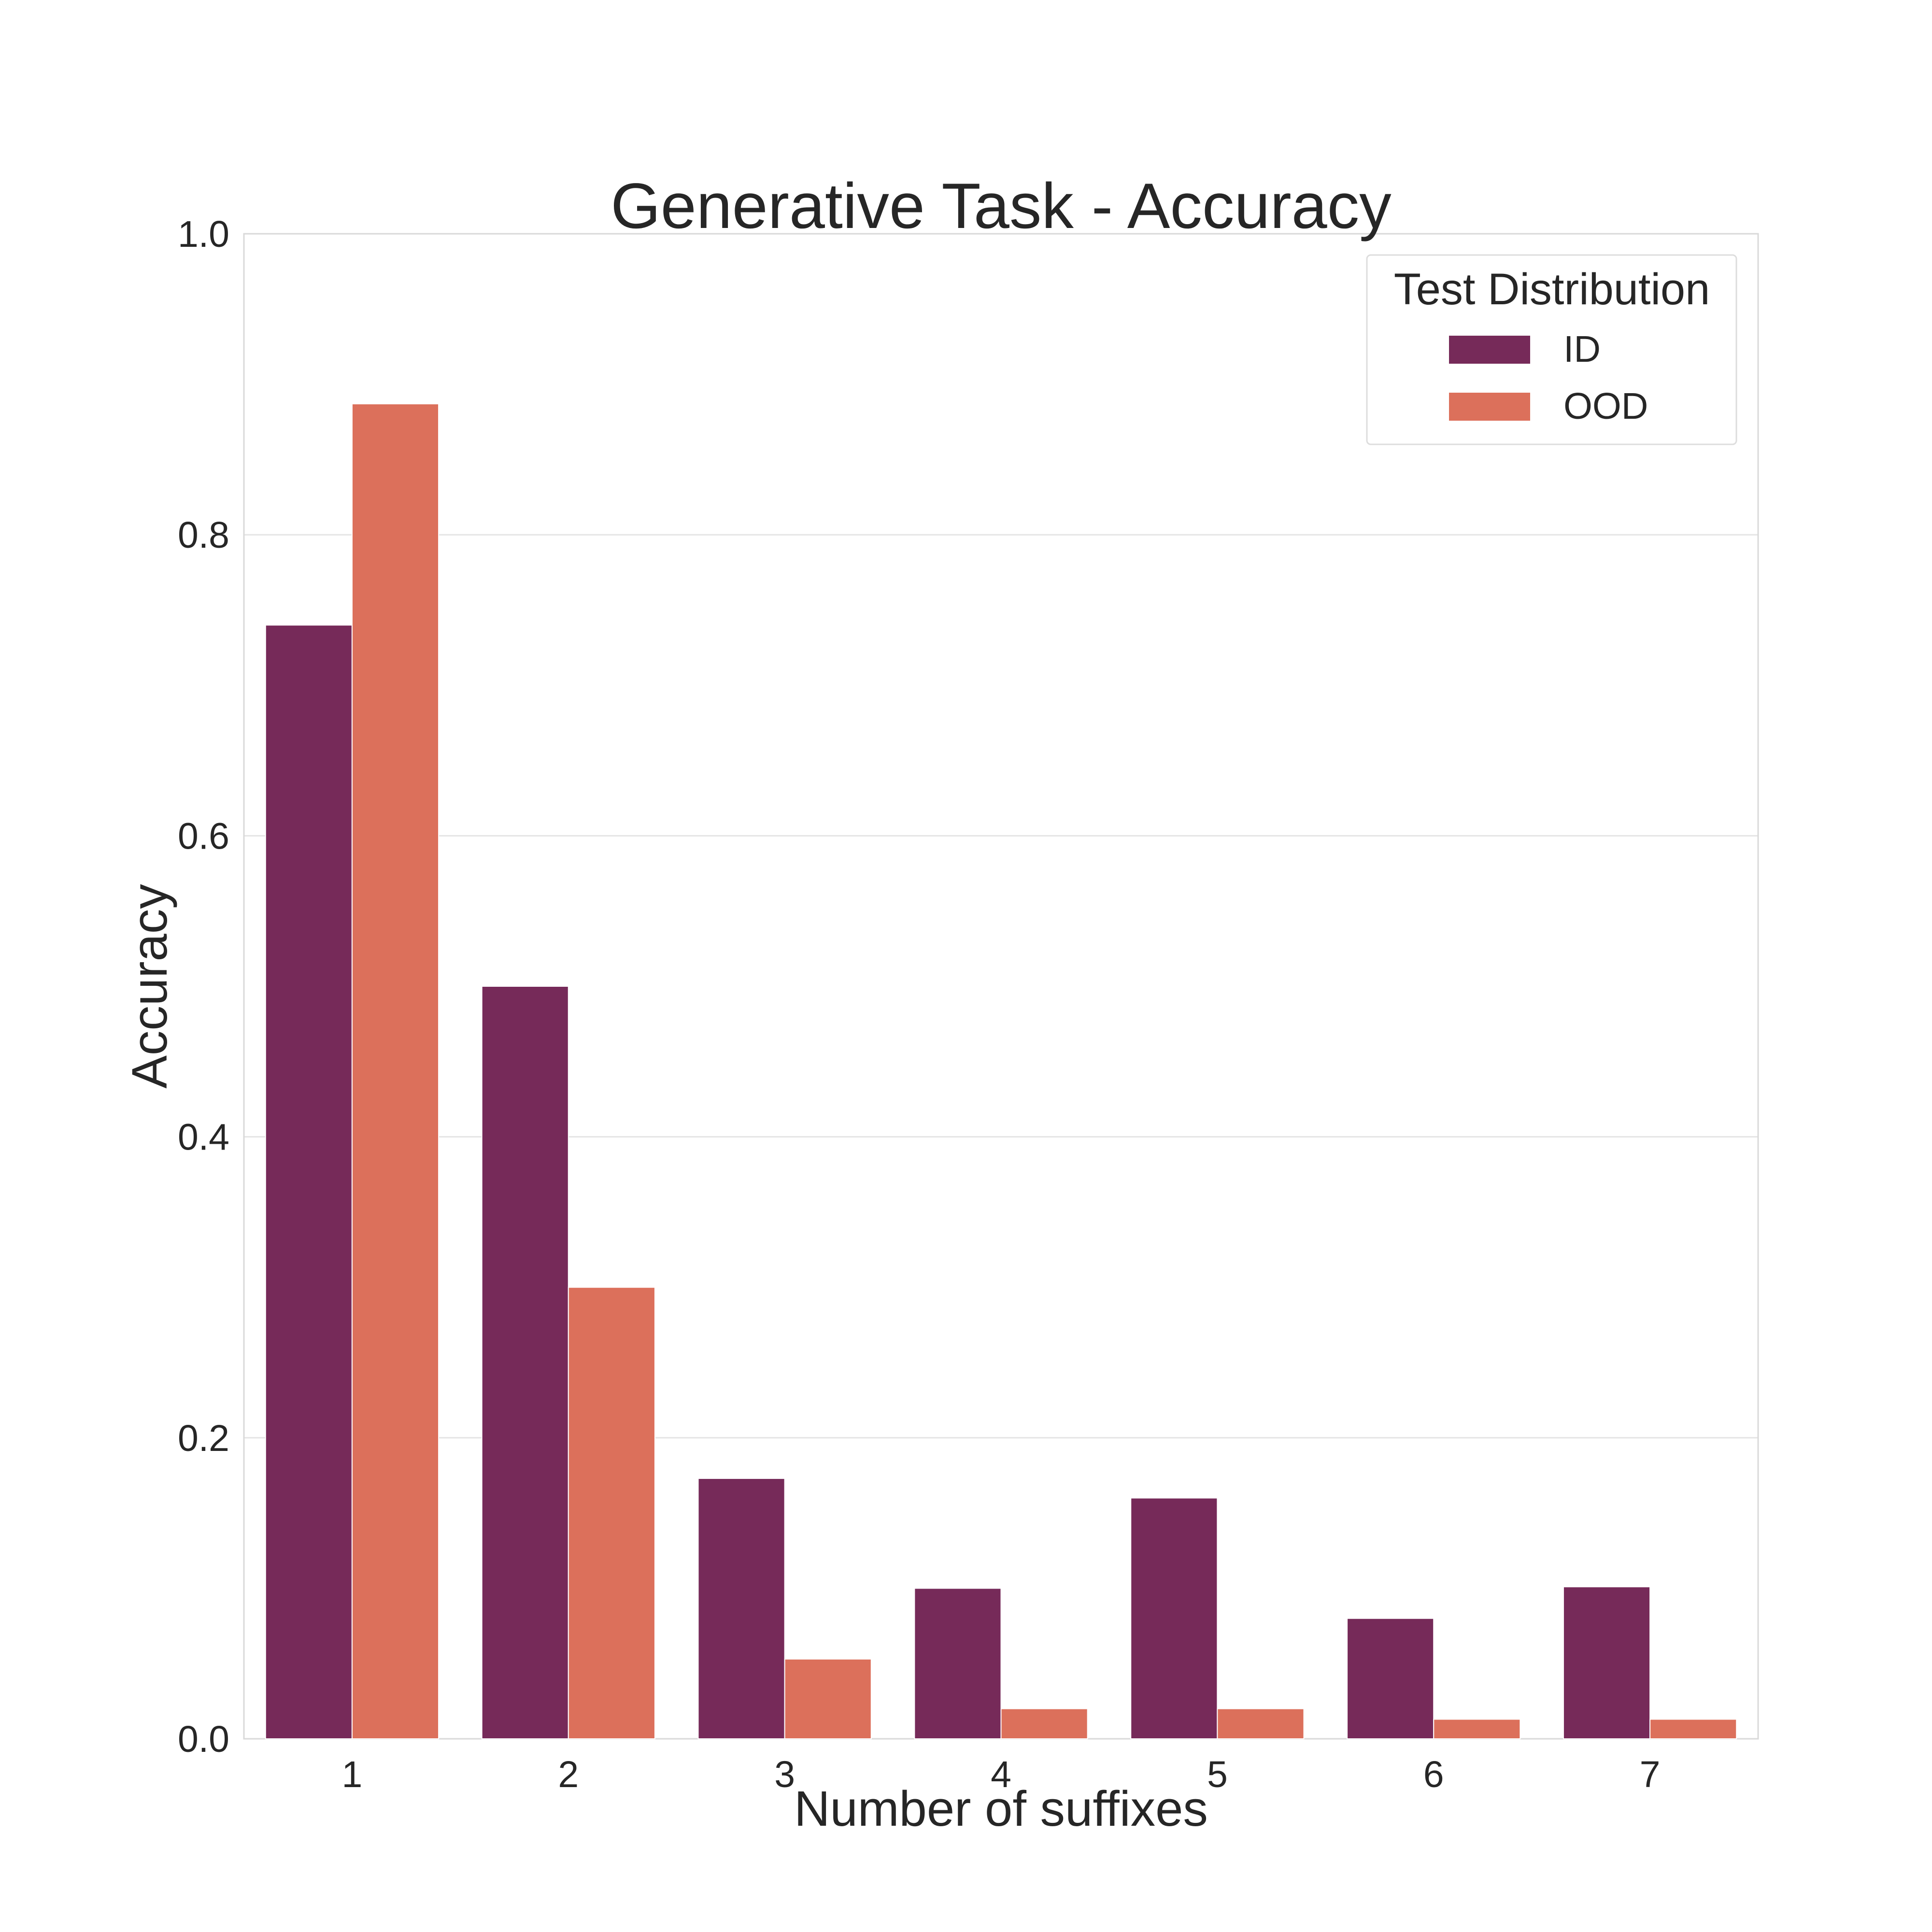 The image size is (1932, 1932). Describe the element at coordinates (1002, 206) in the screenshot. I see `chart-title: Generative Task - Accuracy` at that location.